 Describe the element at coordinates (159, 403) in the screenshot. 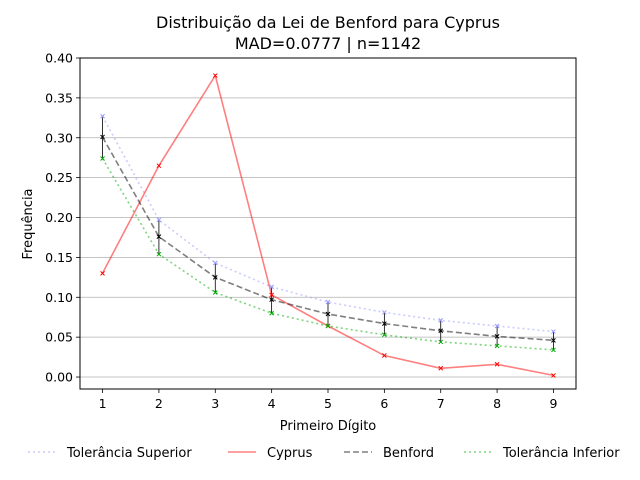

I see `x-tick-label: 2` at that location.